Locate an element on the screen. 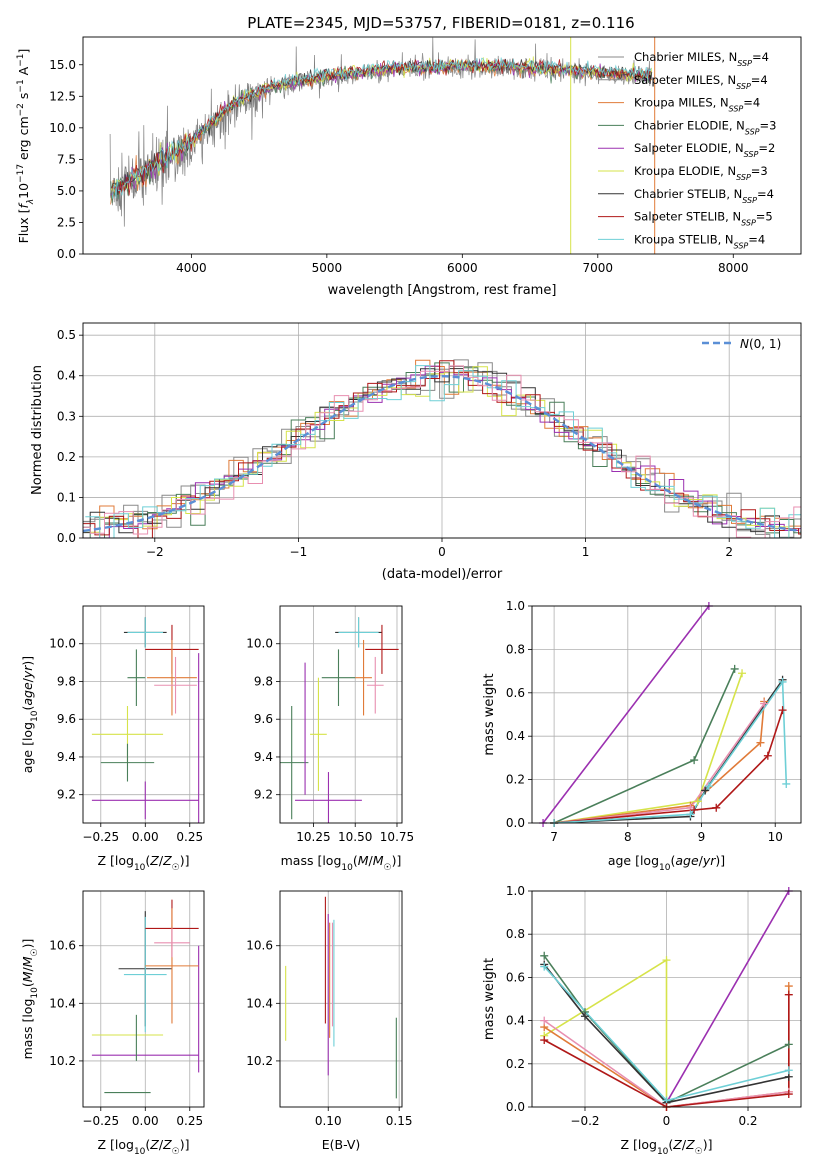 The image size is (819, 1170). legend-label: Salpeter MILES, NSSP=4 is located at coordinates (701, 82).